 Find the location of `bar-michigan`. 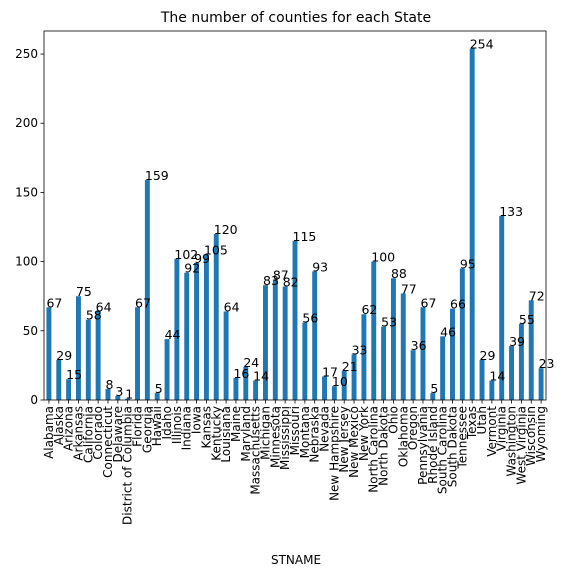

bar-michigan is located at coordinates (265, 342).